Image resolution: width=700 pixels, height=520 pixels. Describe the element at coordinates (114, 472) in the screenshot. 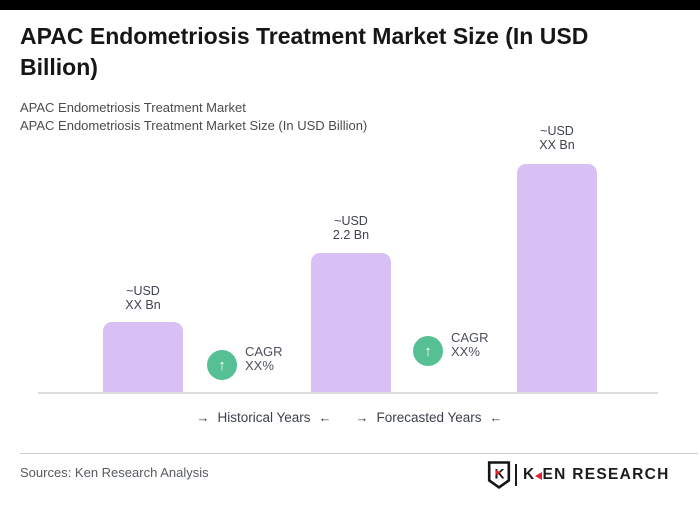

I see `sources-note: Sources: Ken Research Analysis` at that location.